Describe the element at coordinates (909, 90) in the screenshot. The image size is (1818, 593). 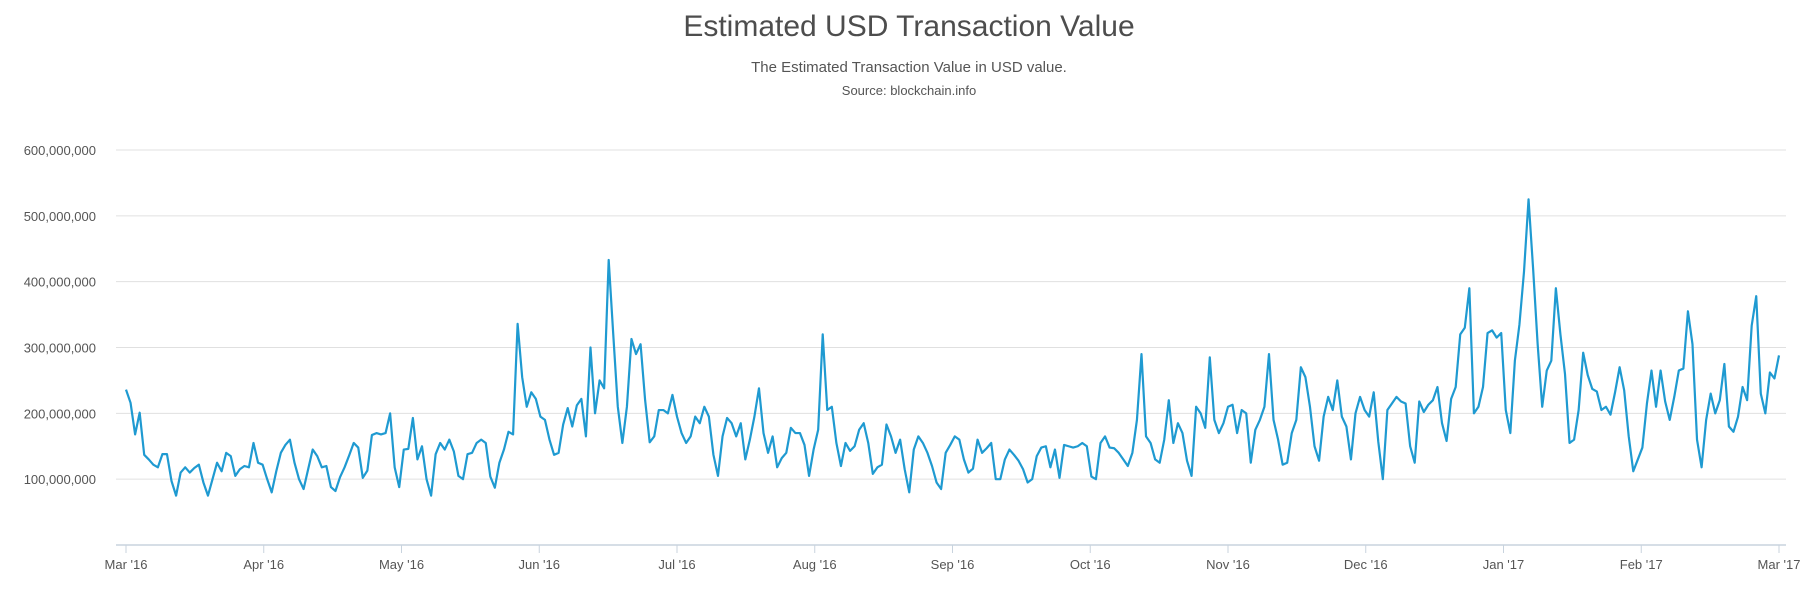
I see `chart-source: Source: blockchain.info` at that location.